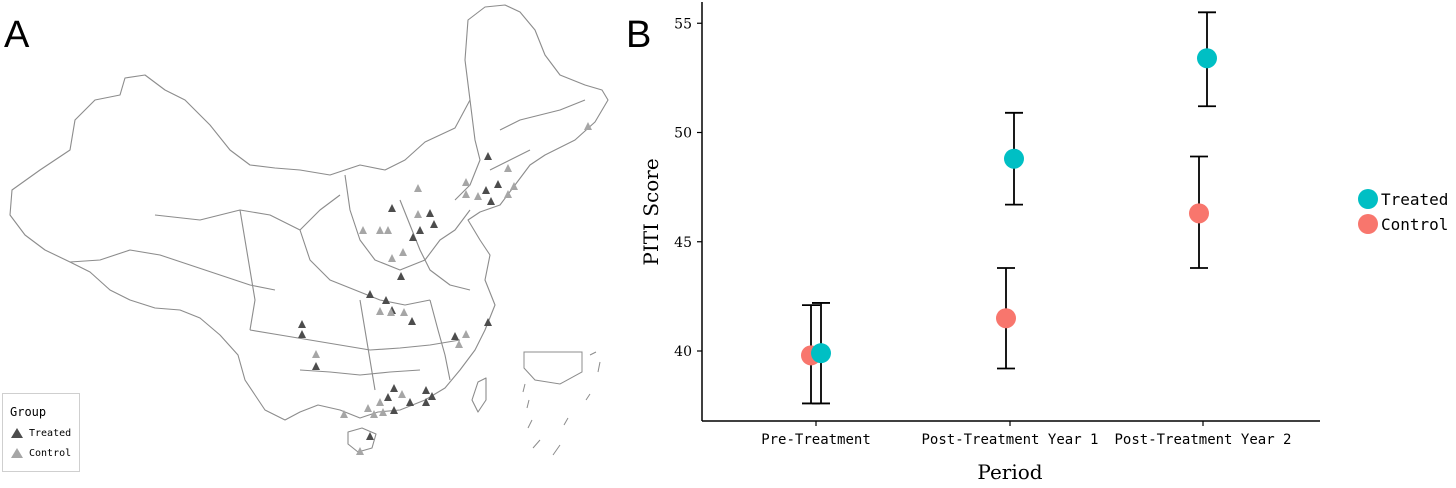 Image resolution: width=1456 pixels, height=488 pixels. Describe the element at coordinates (688, 188) in the screenshot. I see `y-ticks: 40 45 50 55` at that location.